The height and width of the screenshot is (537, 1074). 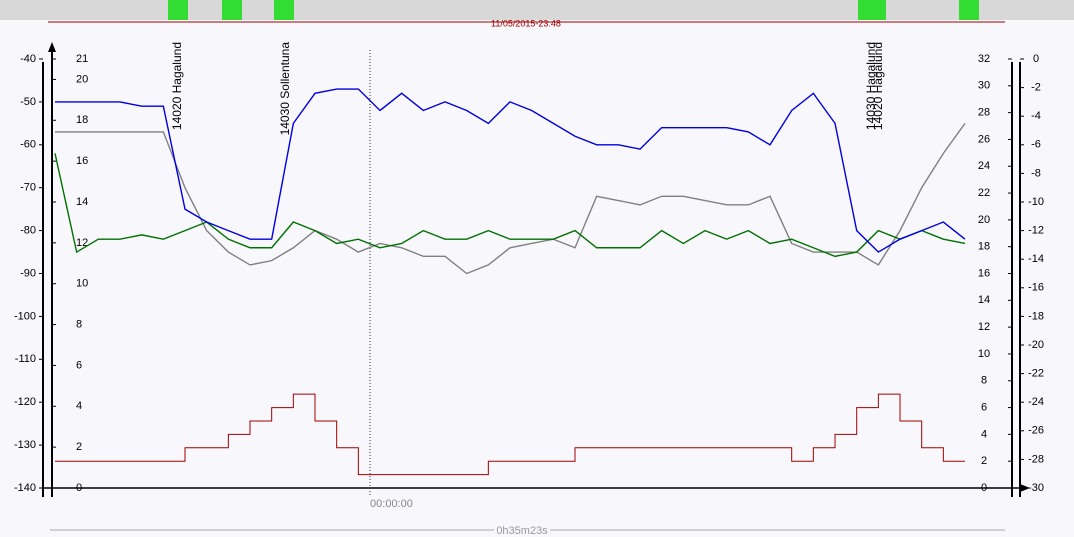 What do you see at coordinates (1036, 173) in the screenshot?
I see `y-tick-label: -8` at bounding box center [1036, 173].